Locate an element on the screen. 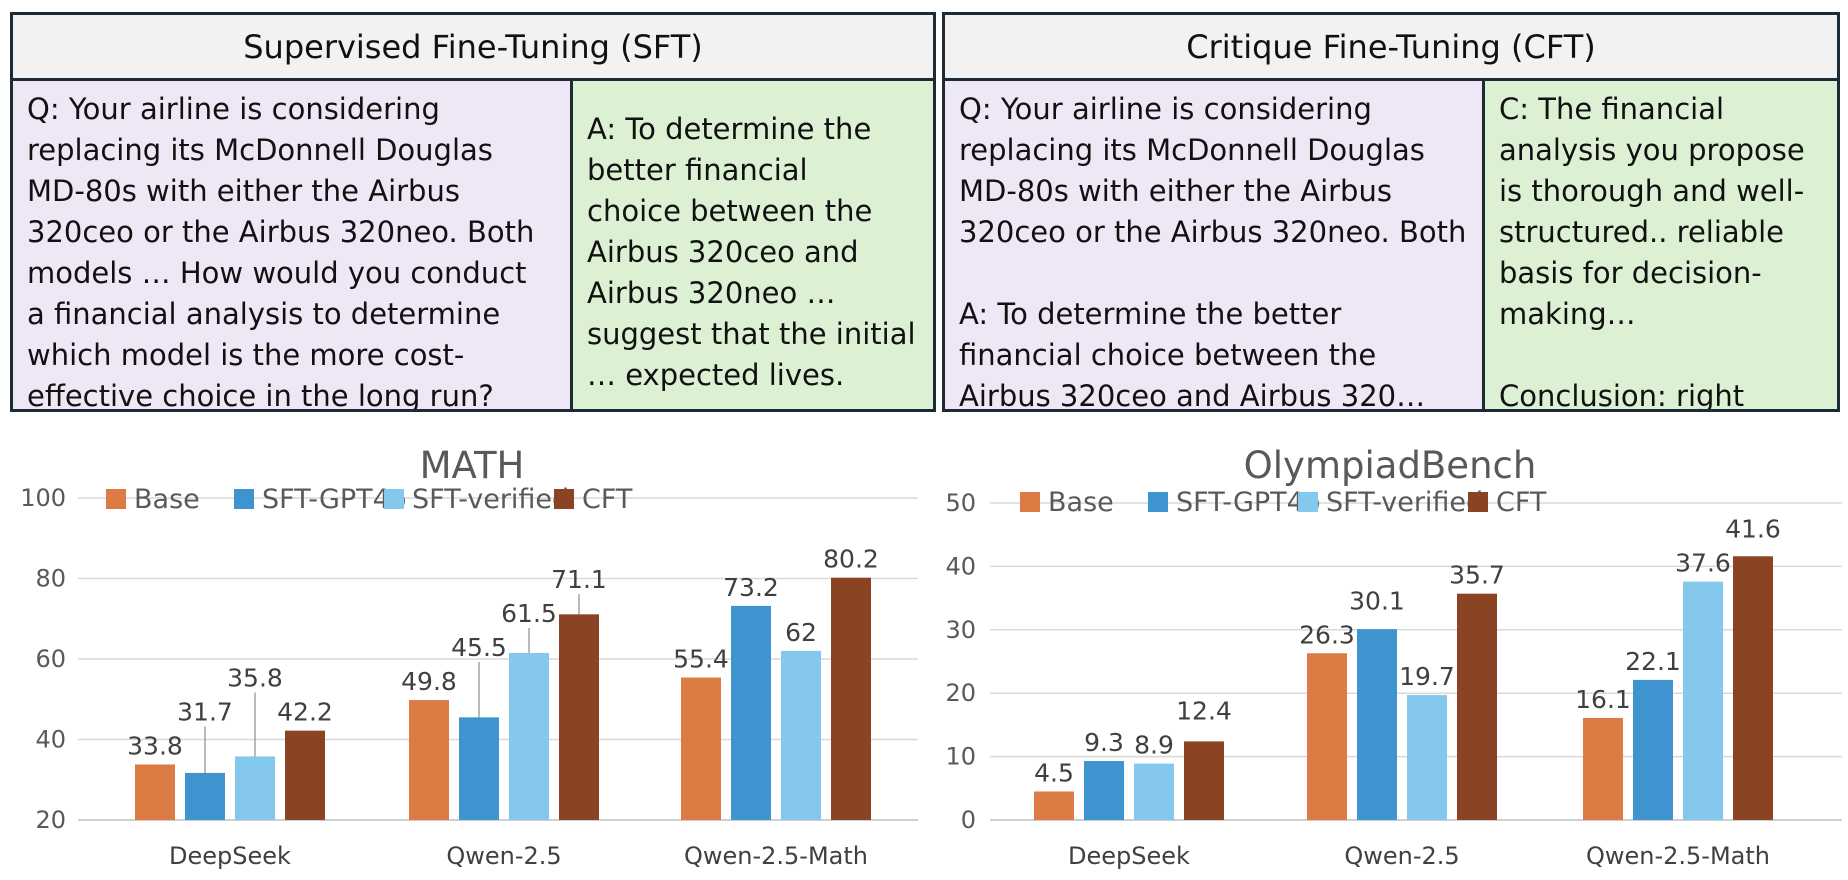 The height and width of the screenshot is (880, 1848). legend-swatch-sft-gpt4o is located at coordinates (244, 499).